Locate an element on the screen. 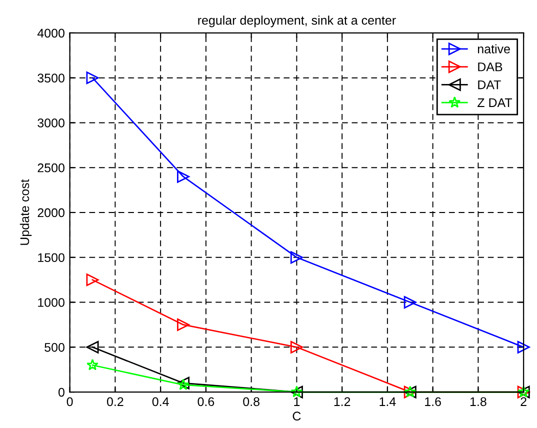  x-tick-label: 0.6 is located at coordinates (206, 401).